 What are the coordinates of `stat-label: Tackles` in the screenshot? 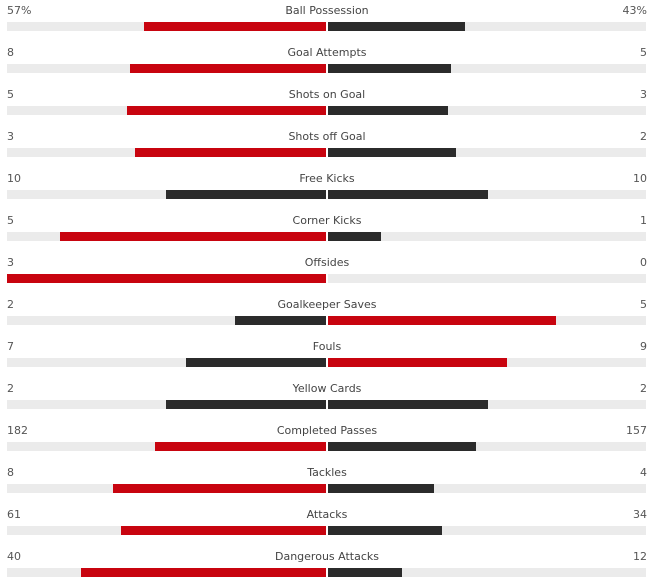 It's located at (327, 472).